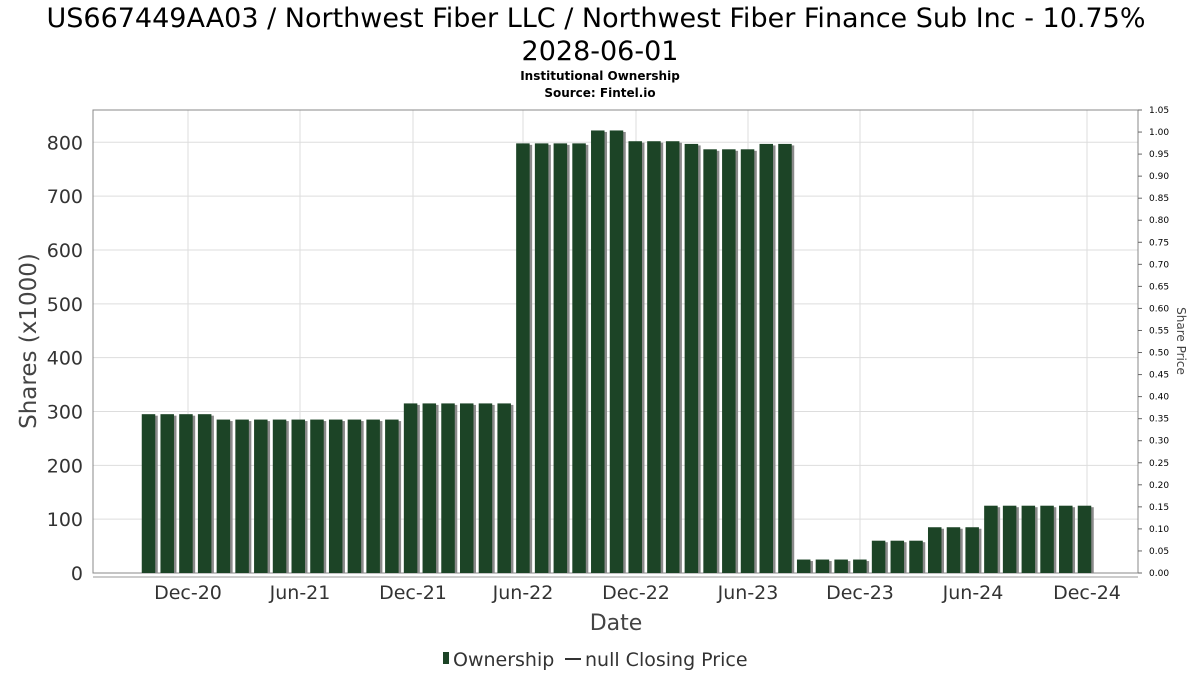 This screenshot has height=675, width=1200. I want to click on x-tick-label: Jun-22, so click(523, 593).